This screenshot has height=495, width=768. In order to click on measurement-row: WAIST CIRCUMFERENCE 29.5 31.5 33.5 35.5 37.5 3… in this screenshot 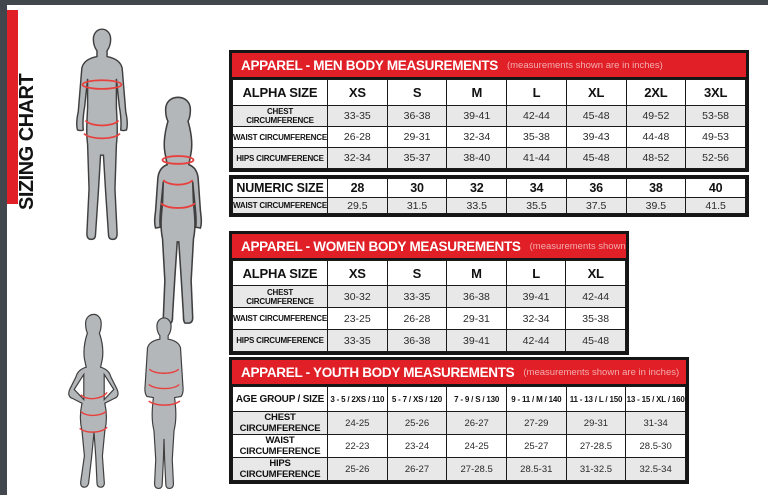, I will do `click(489, 205)`.